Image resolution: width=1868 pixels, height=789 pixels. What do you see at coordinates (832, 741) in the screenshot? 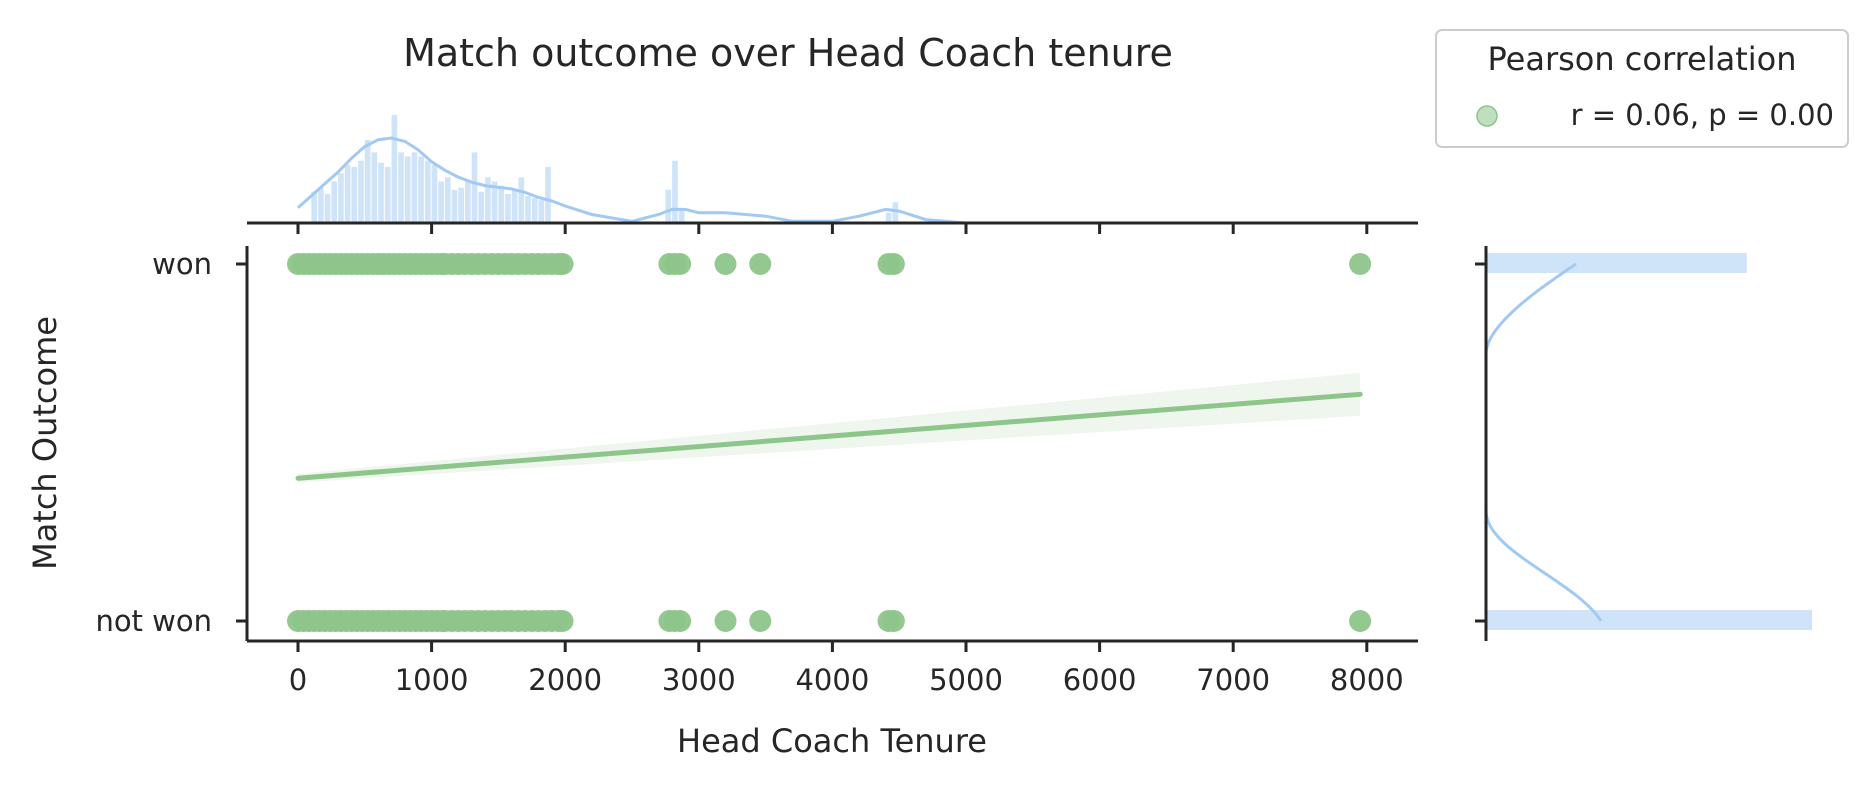
I see `x-axis-label: Head Coach Tenure` at bounding box center [832, 741].